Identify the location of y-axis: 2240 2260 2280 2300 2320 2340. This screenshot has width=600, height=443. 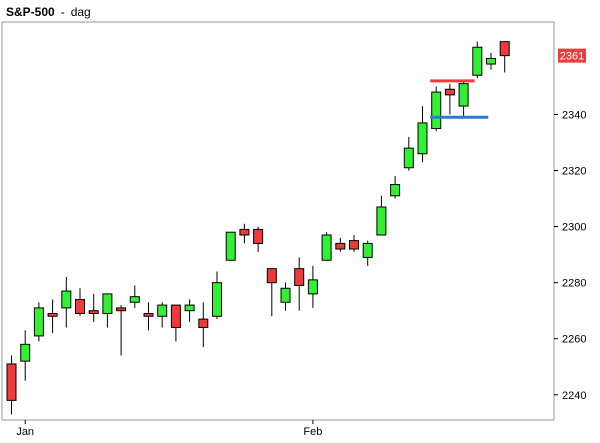
(570, 255).